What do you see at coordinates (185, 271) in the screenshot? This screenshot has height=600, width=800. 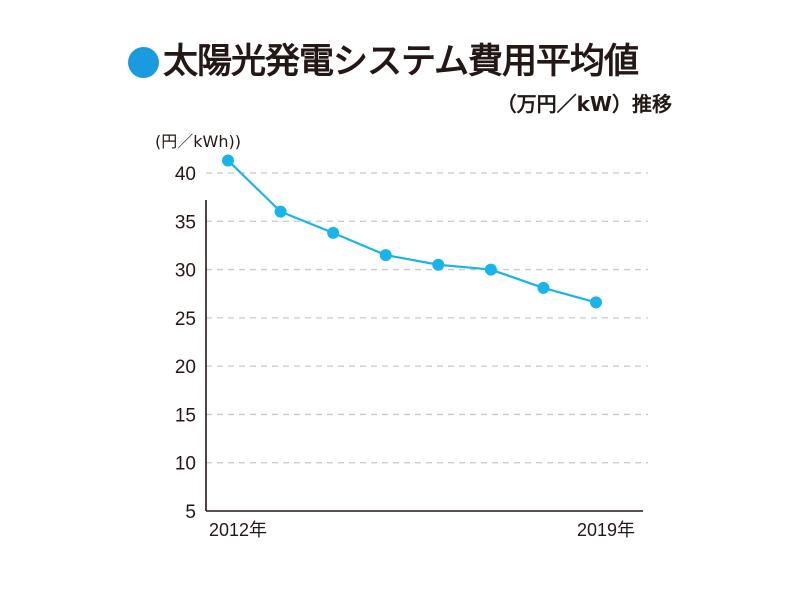 I see `y-tick-label: 30` at bounding box center [185, 271].